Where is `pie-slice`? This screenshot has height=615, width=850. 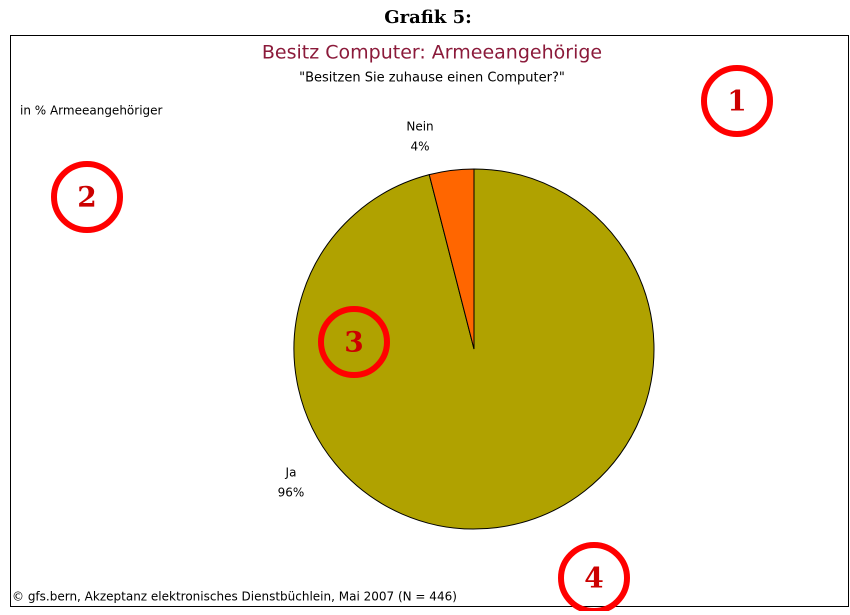
pie-slice is located at coordinates (451, 259).